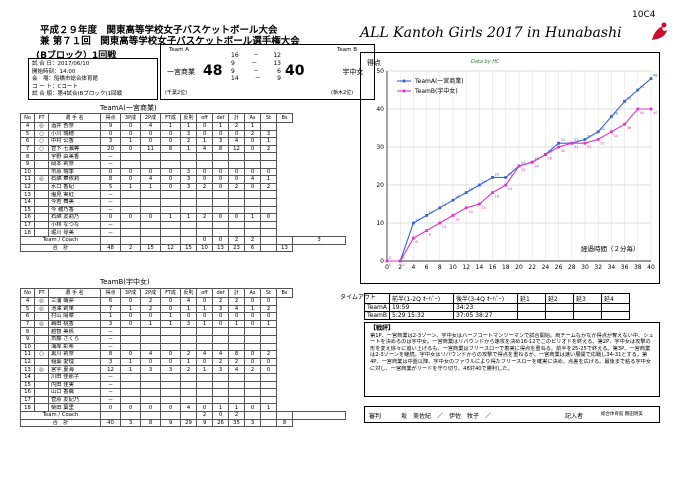  What do you see at coordinates (470, 190) in the screenshot?
I see `data-label: 18` at bounding box center [470, 190].